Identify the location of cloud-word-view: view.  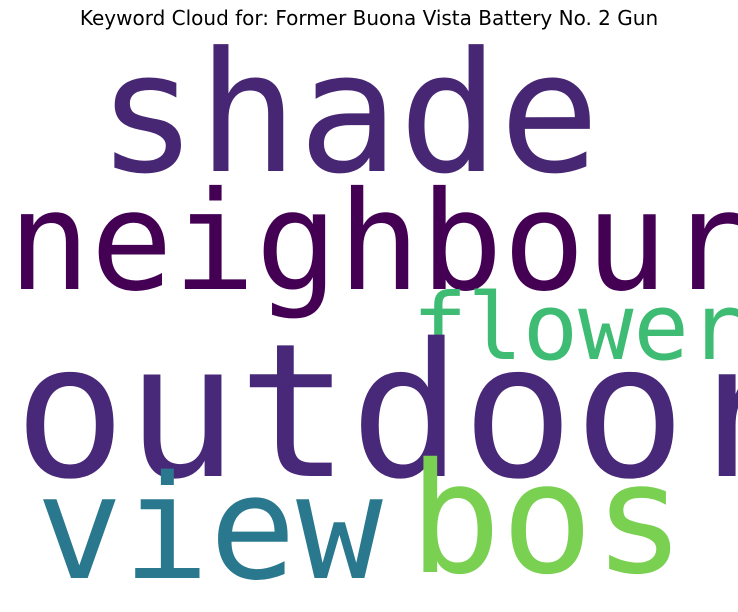
(209, 528).